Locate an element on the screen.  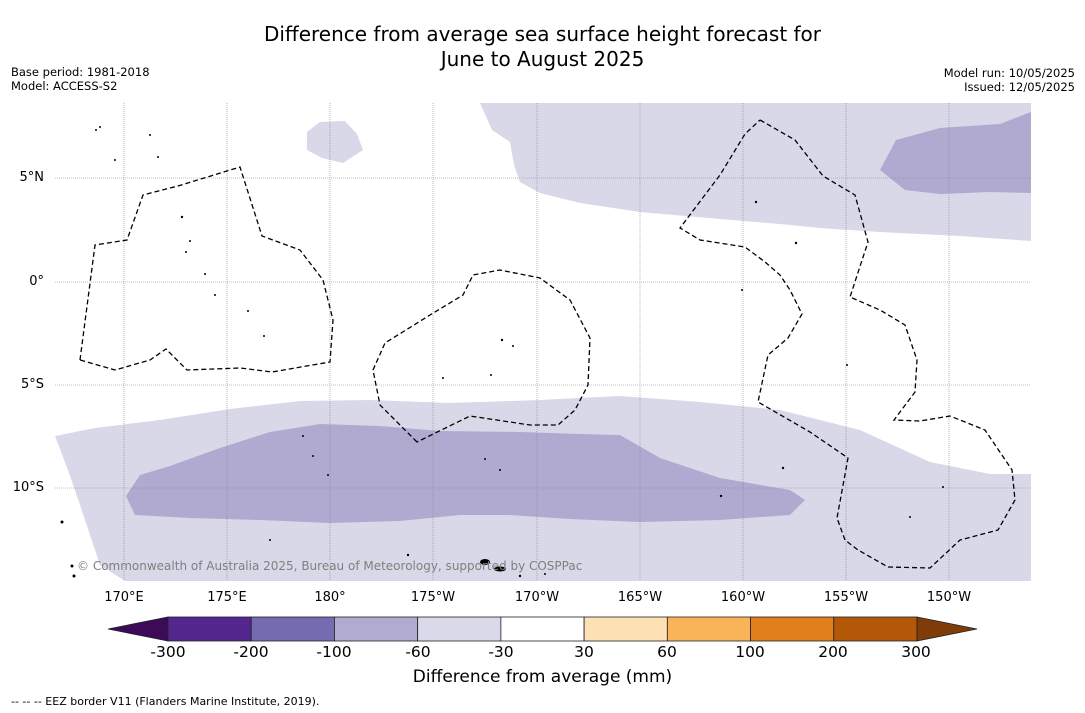
cb-tick-label: -60 is located at coordinates (418, 652).